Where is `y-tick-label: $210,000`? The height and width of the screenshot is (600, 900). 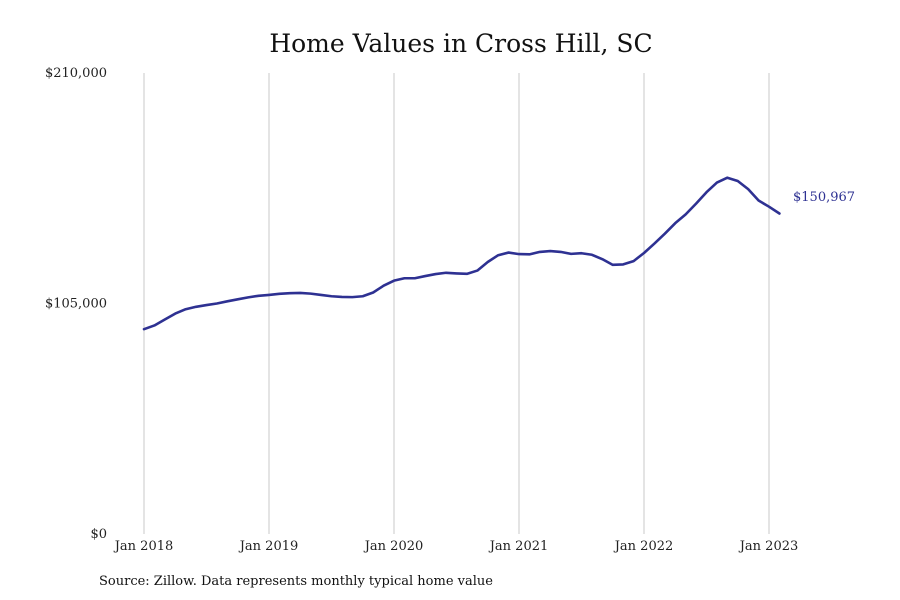
y-tick-label: $210,000 is located at coordinates (76, 73).